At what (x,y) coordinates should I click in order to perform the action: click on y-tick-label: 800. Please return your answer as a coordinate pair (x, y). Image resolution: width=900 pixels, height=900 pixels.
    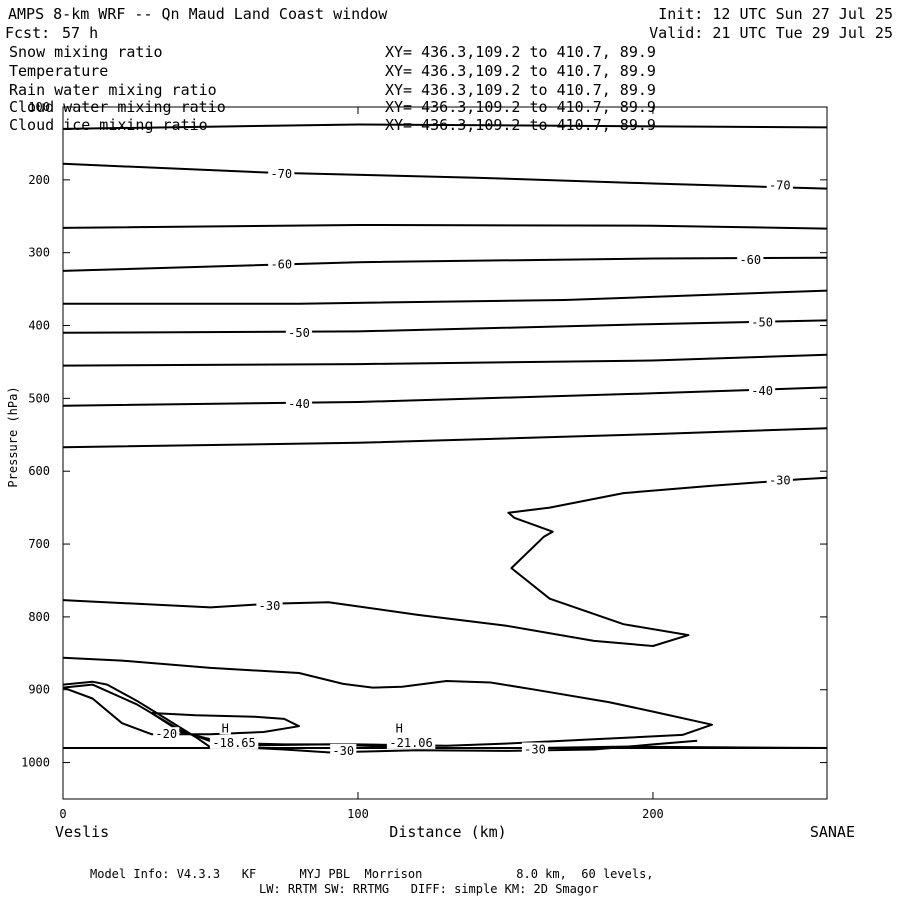
    Looking at the image, I should click on (39, 617).